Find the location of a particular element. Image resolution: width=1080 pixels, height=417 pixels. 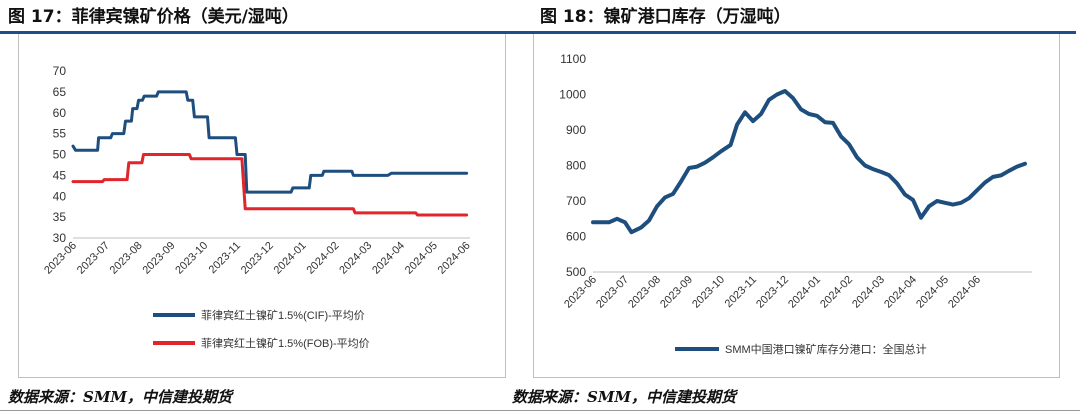

chart-title: 图 18：镍矿港口库存（万湿吨） is located at coordinates (665, 17).